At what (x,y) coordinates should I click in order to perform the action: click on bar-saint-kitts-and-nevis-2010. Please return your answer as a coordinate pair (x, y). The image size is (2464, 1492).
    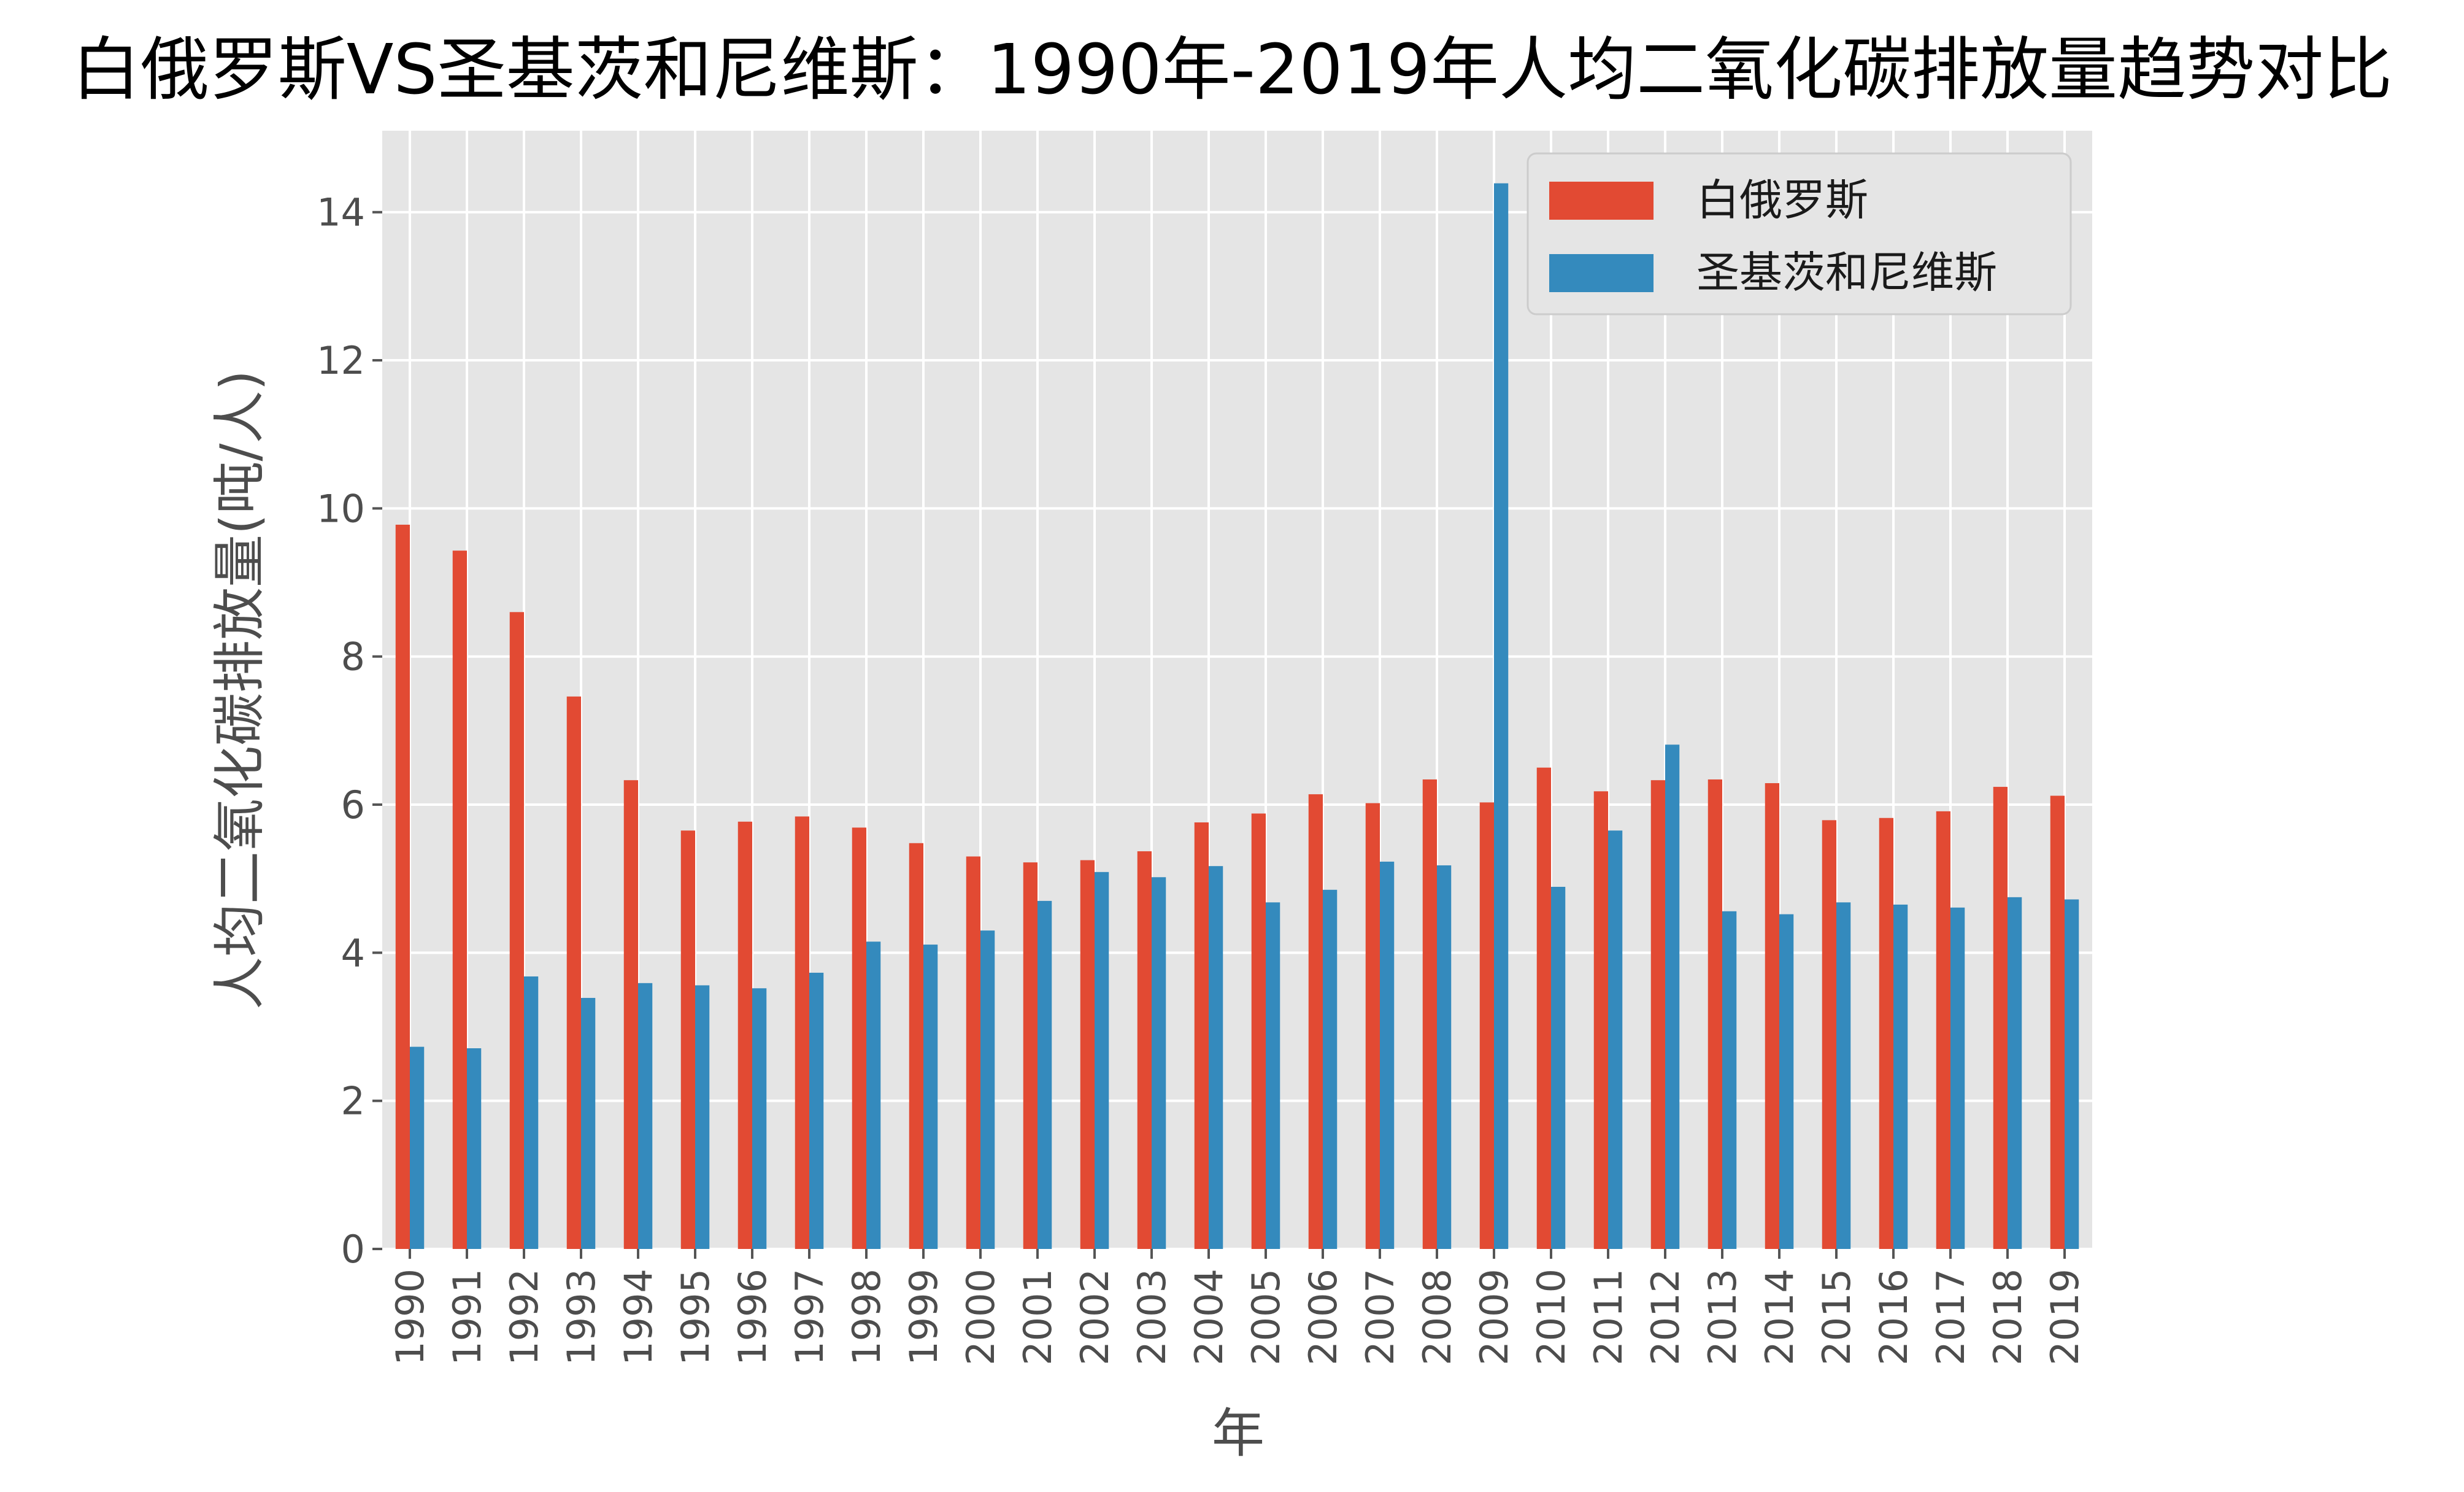
    Looking at the image, I should click on (1559, 1067).